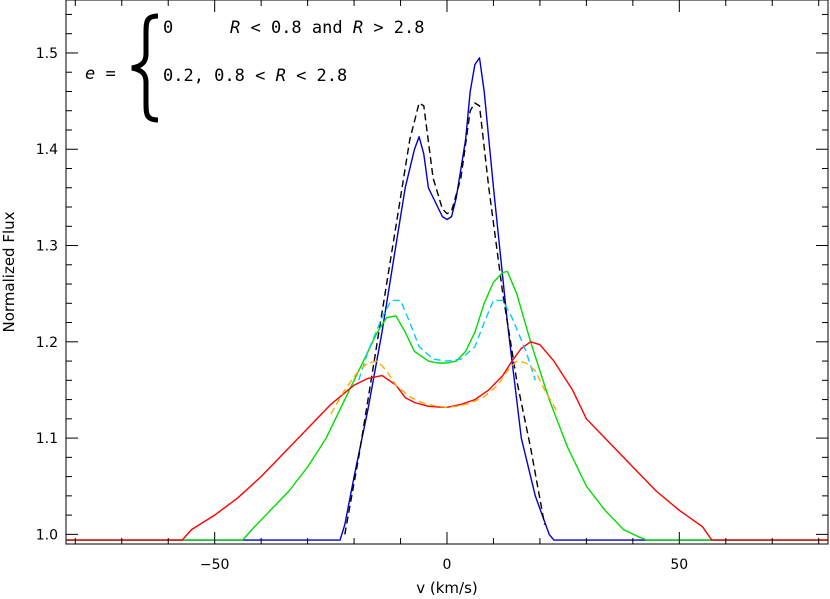 This screenshot has height=599, width=830. I want to click on annotation-case-1-condition: R < 0.8 and R > 2.8, so click(327, 28).